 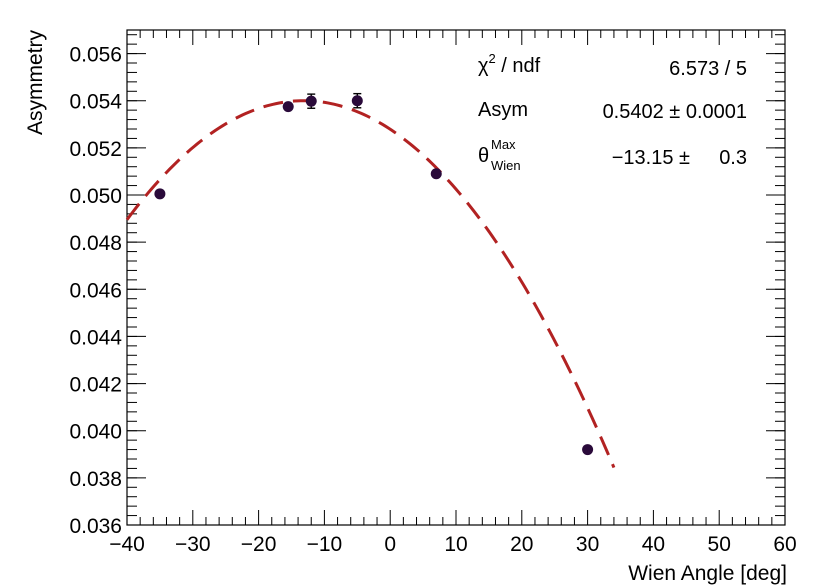 What do you see at coordinates (127, 544) in the screenshot?
I see `x-tick-label: −40` at bounding box center [127, 544].